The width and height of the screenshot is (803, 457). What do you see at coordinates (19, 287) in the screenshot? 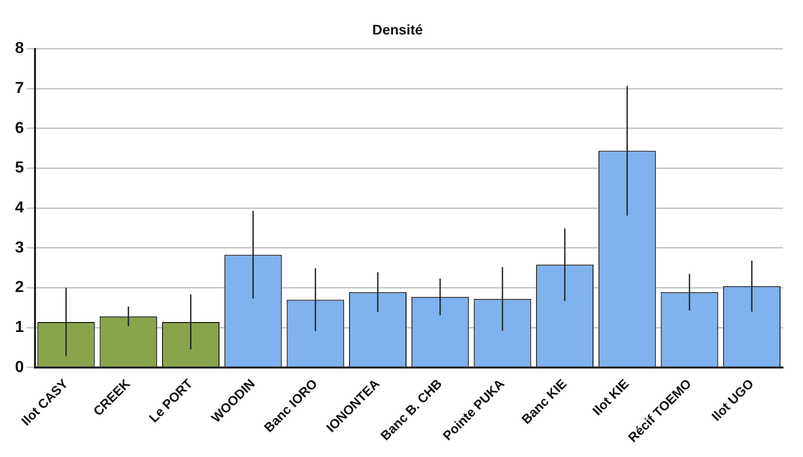
I see `y-tick-label: 2` at bounding box center [19, 287].